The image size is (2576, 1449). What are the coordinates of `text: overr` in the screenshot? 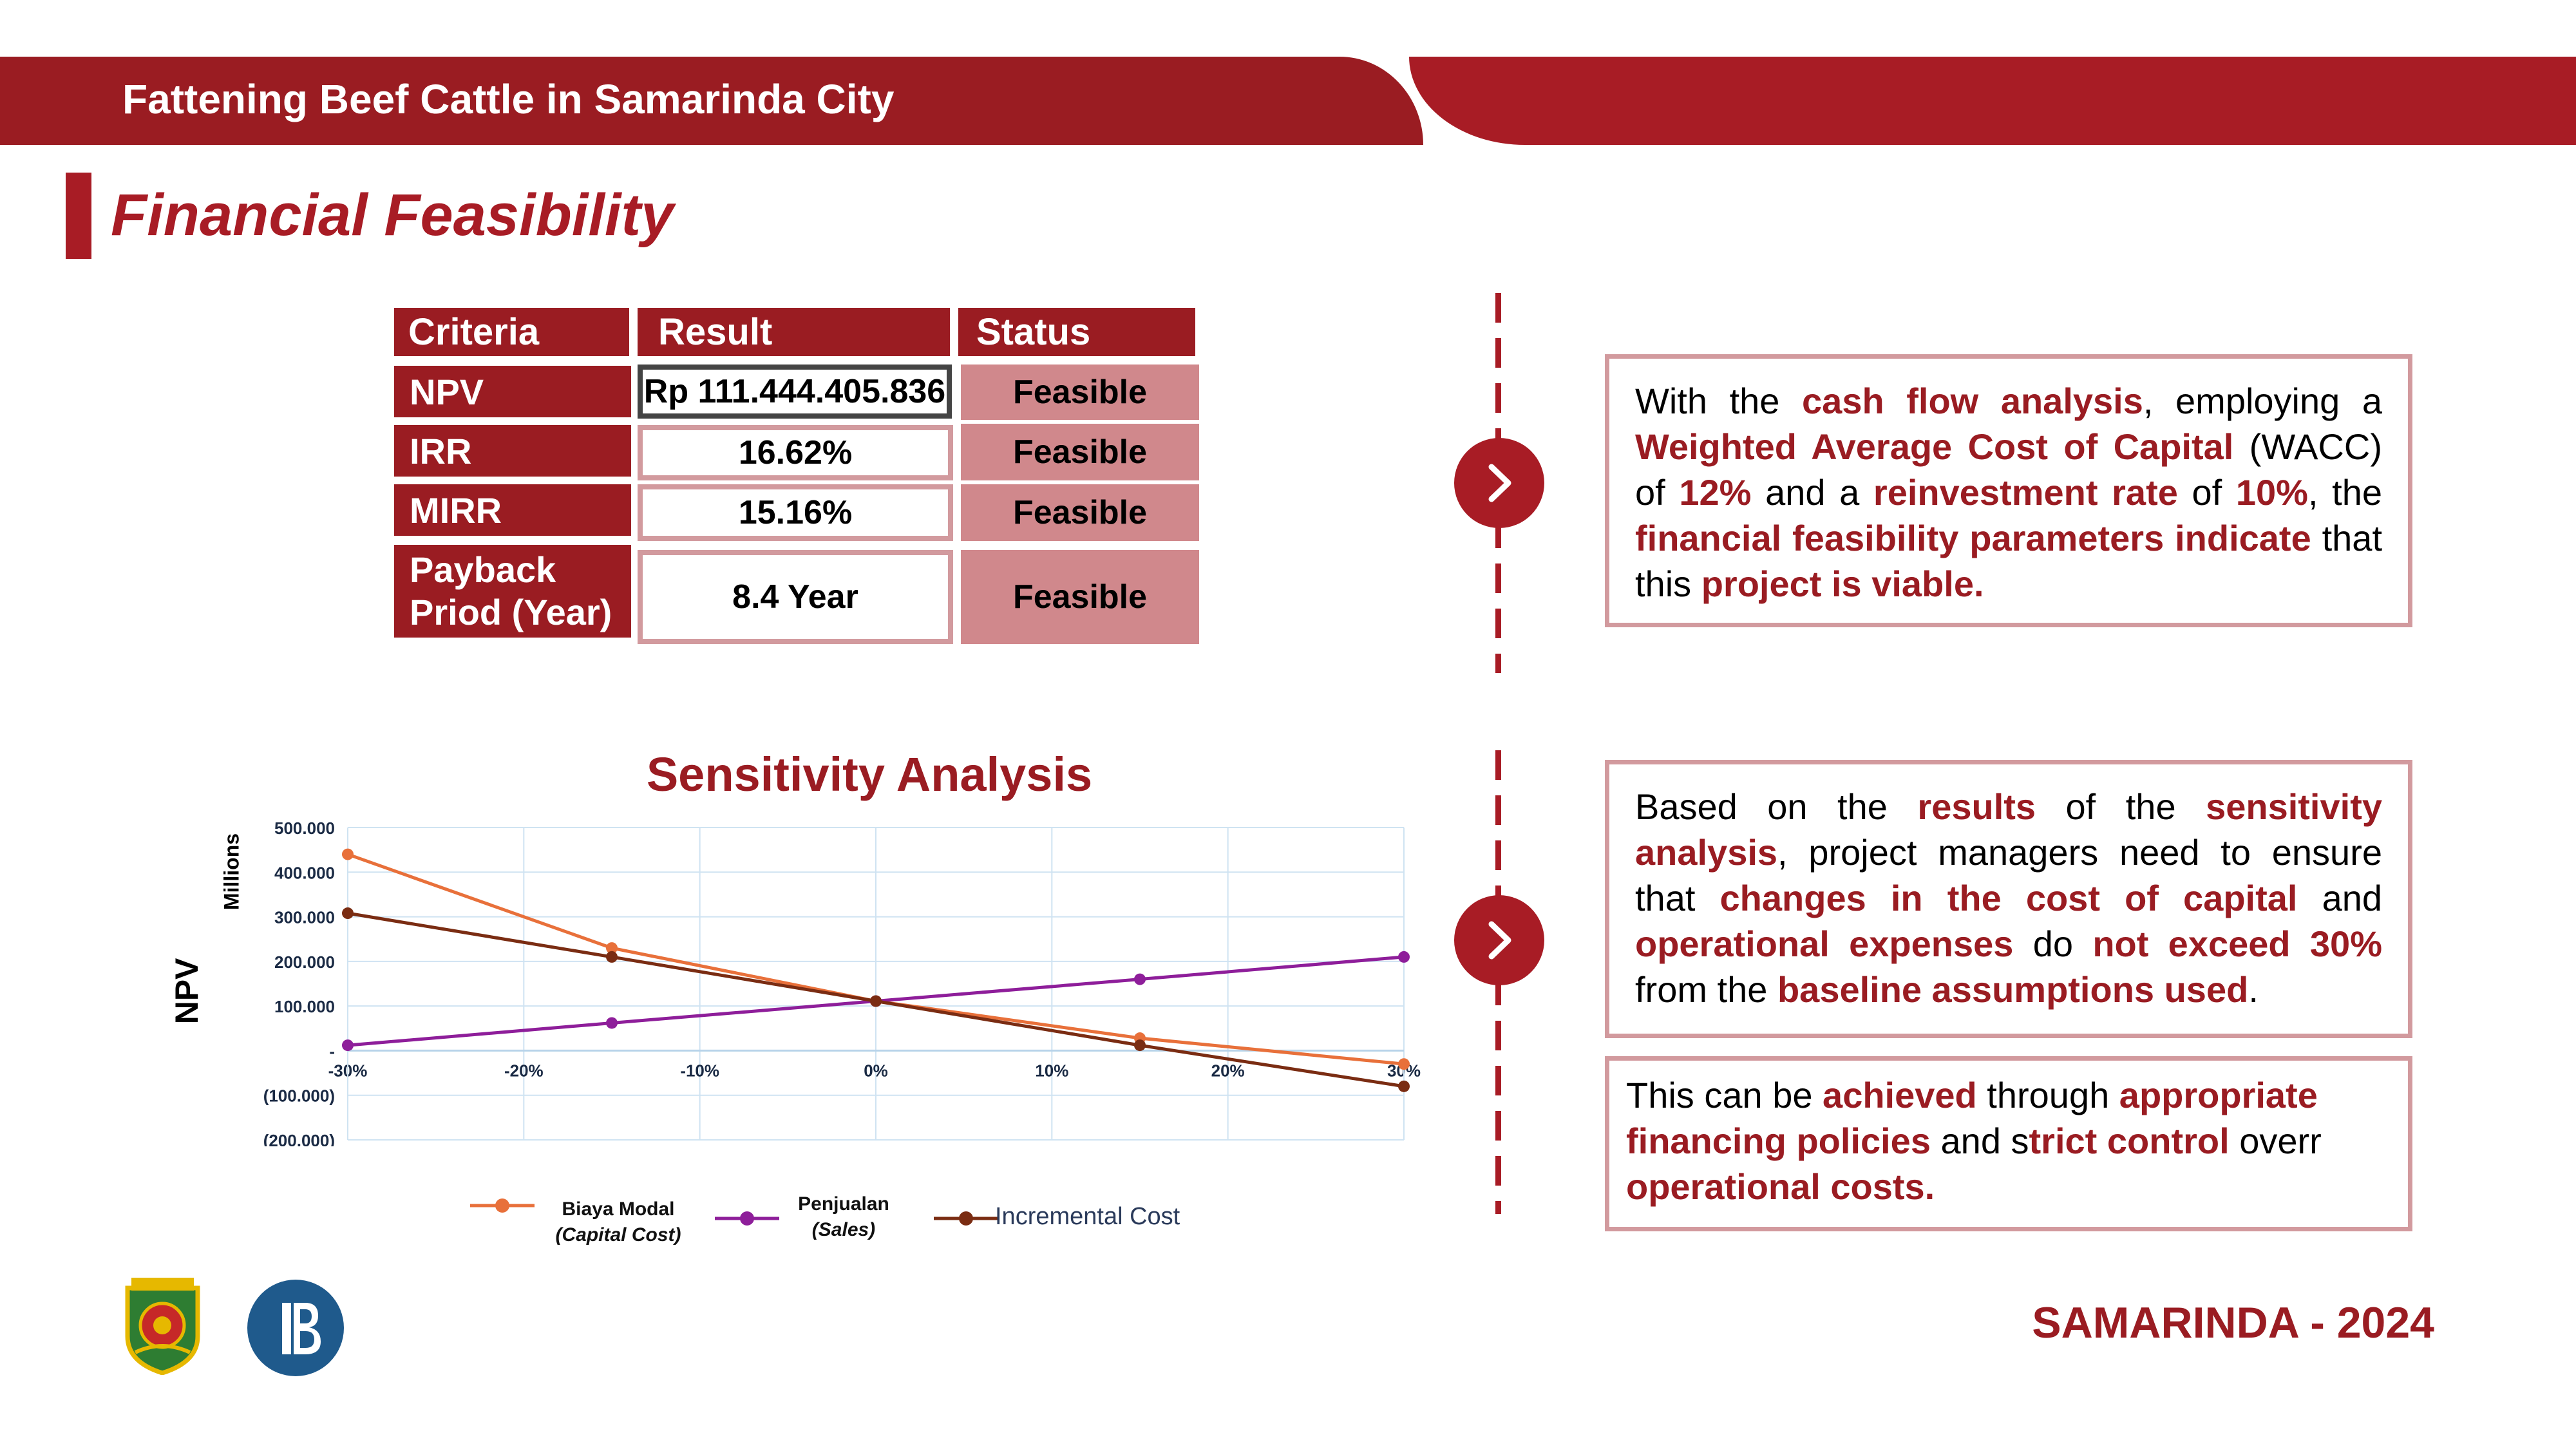 It's located at (2275, 1141).